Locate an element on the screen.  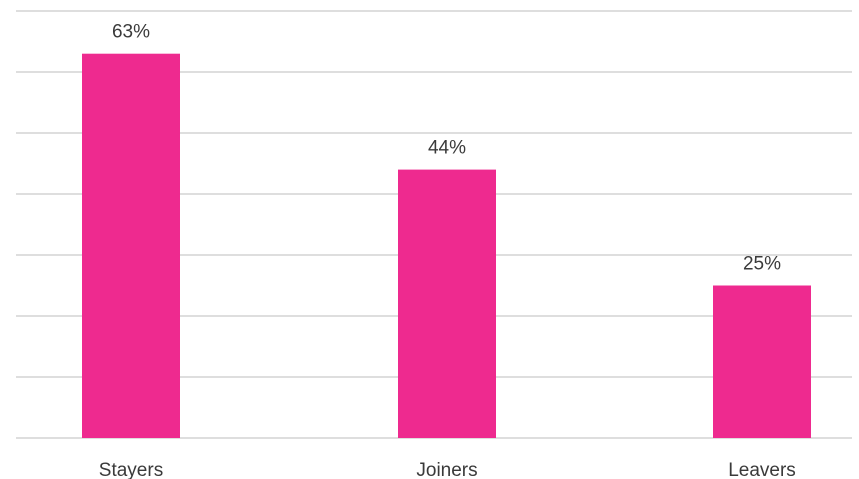
data-label-joiners: 44% is located at coordinates (447, 148).